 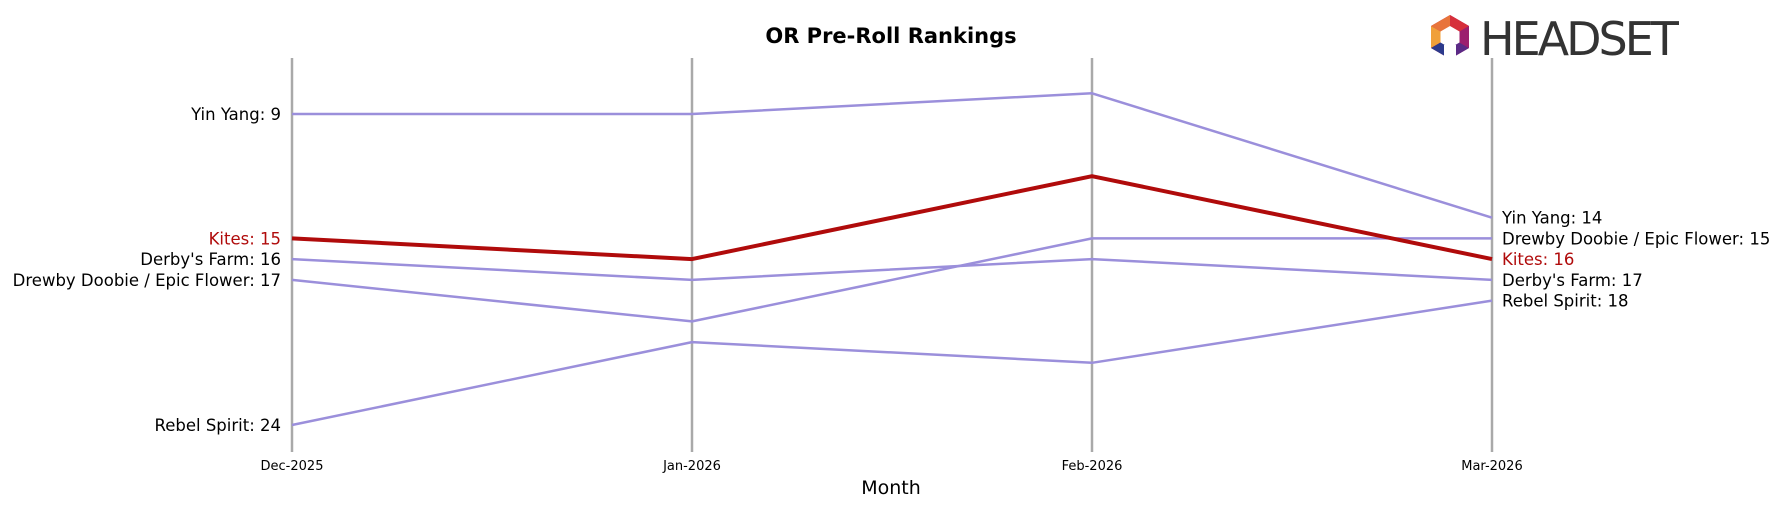 What do you see at coordinates (892, 218) in the screenshot?
I see `series-line-kites` at bounding box center [892, 218].